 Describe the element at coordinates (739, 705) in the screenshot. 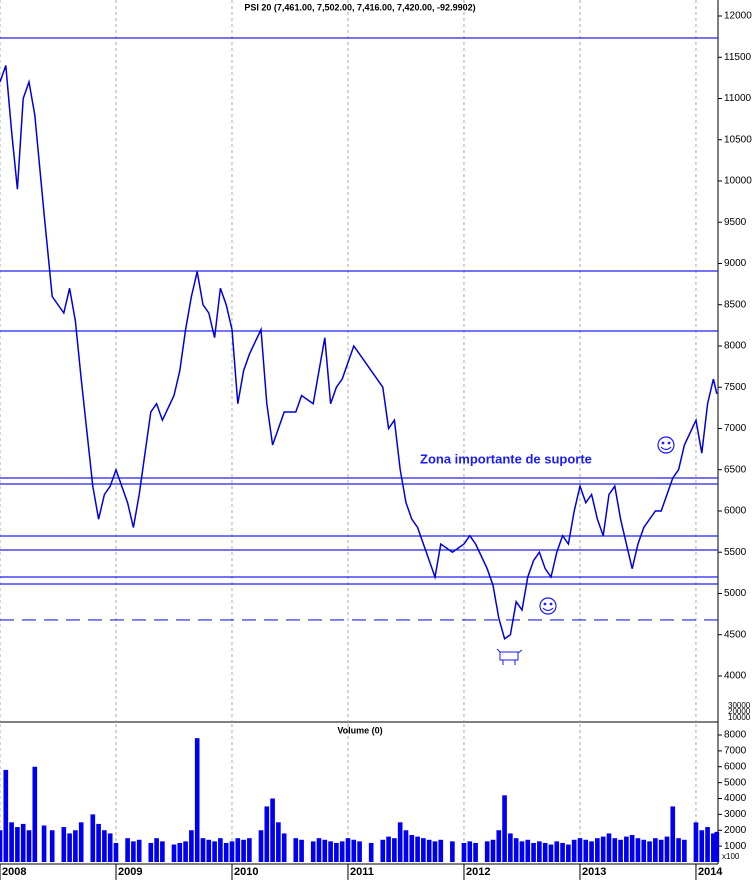

I see `overlay-label: 30000` at that location.